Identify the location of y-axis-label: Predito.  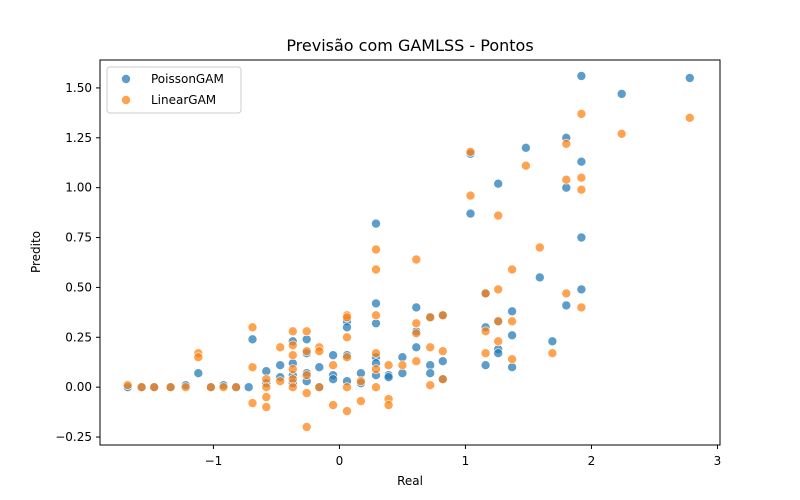
(36, 252).